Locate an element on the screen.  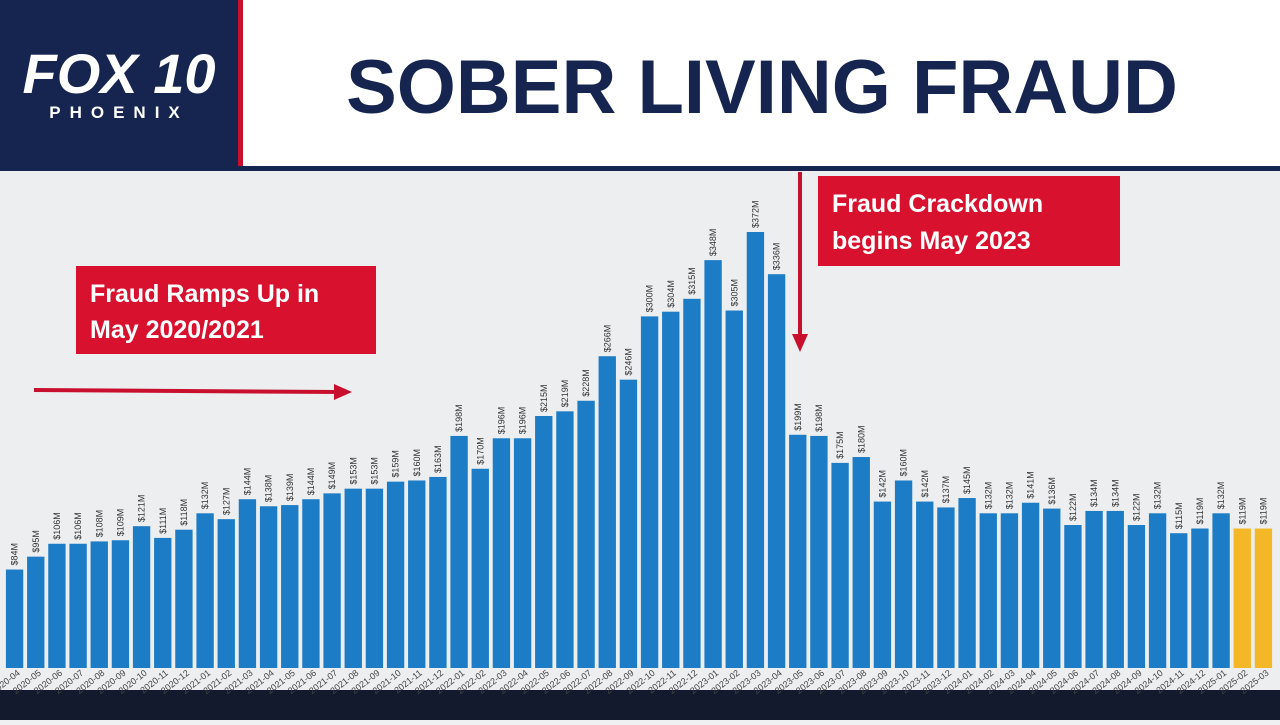
value-label: $139M is located at coordinates (290, 488).